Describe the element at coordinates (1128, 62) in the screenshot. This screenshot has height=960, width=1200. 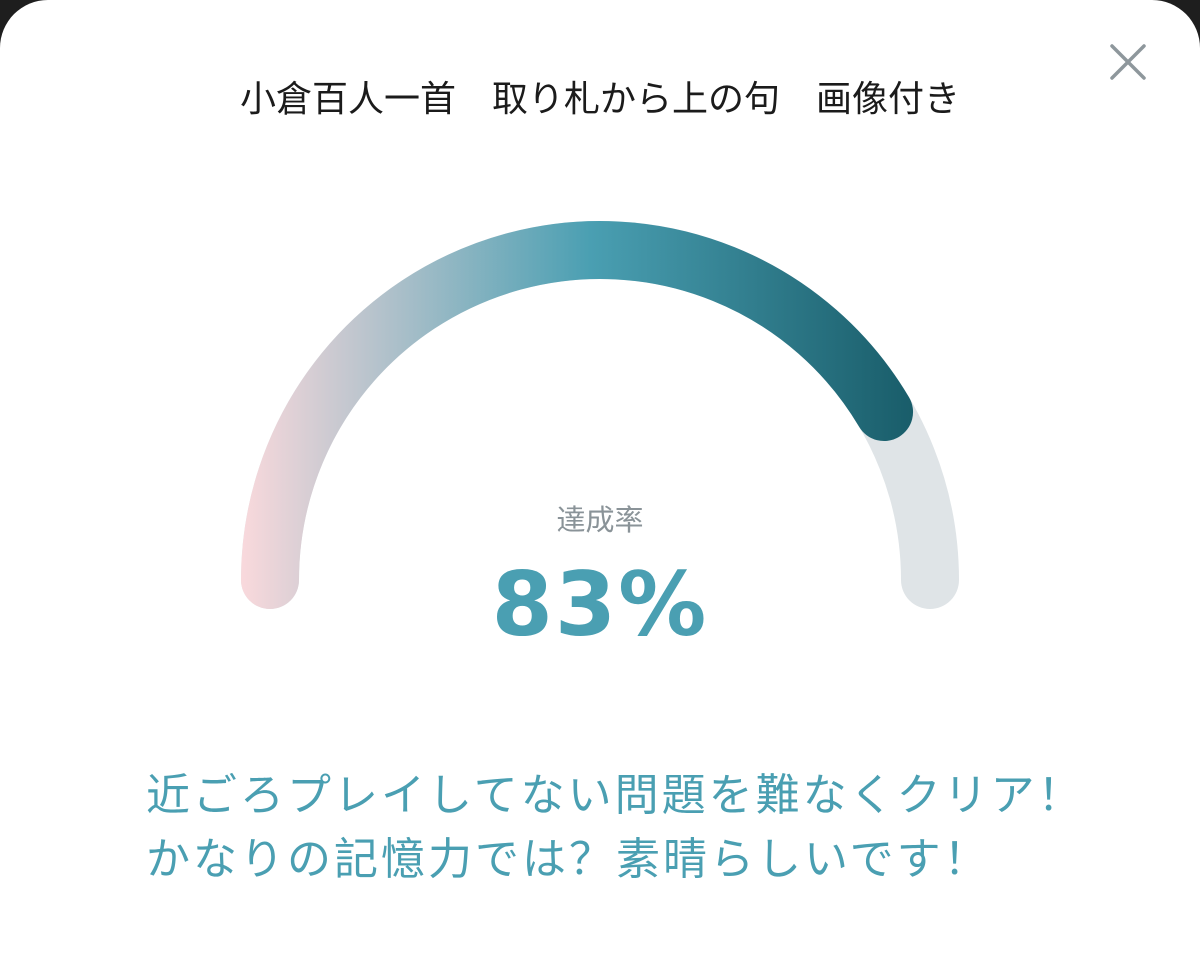
I see `close-icon` at that location.